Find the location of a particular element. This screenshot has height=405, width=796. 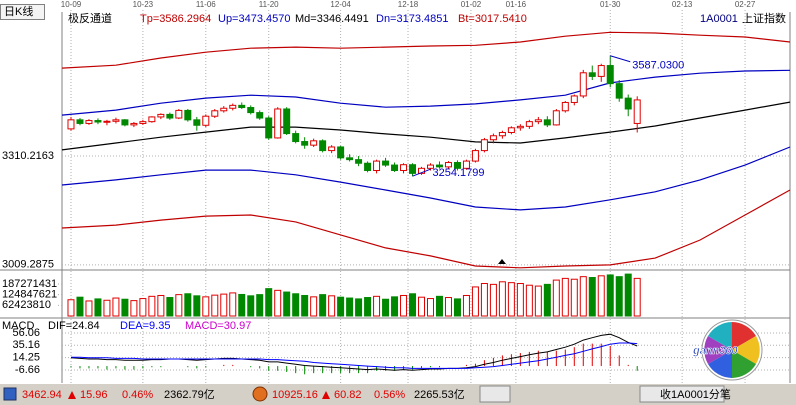

sz-percent: 0.56% is located at coordinates (389, 395).